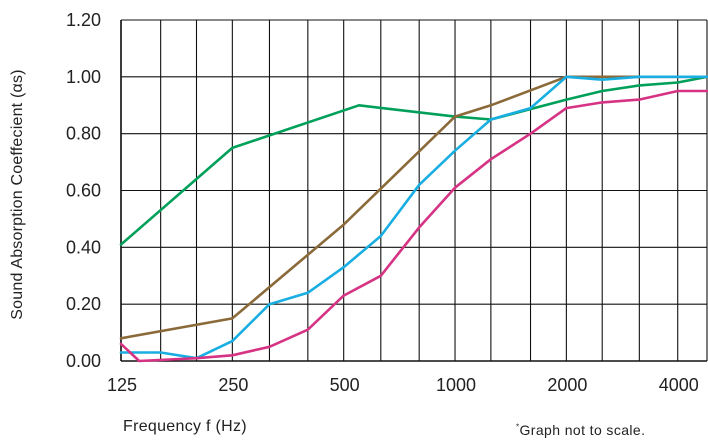 This screenshot has width=708, height=442. I want to click on y-tick-label: 0.40, so click(83, 247).